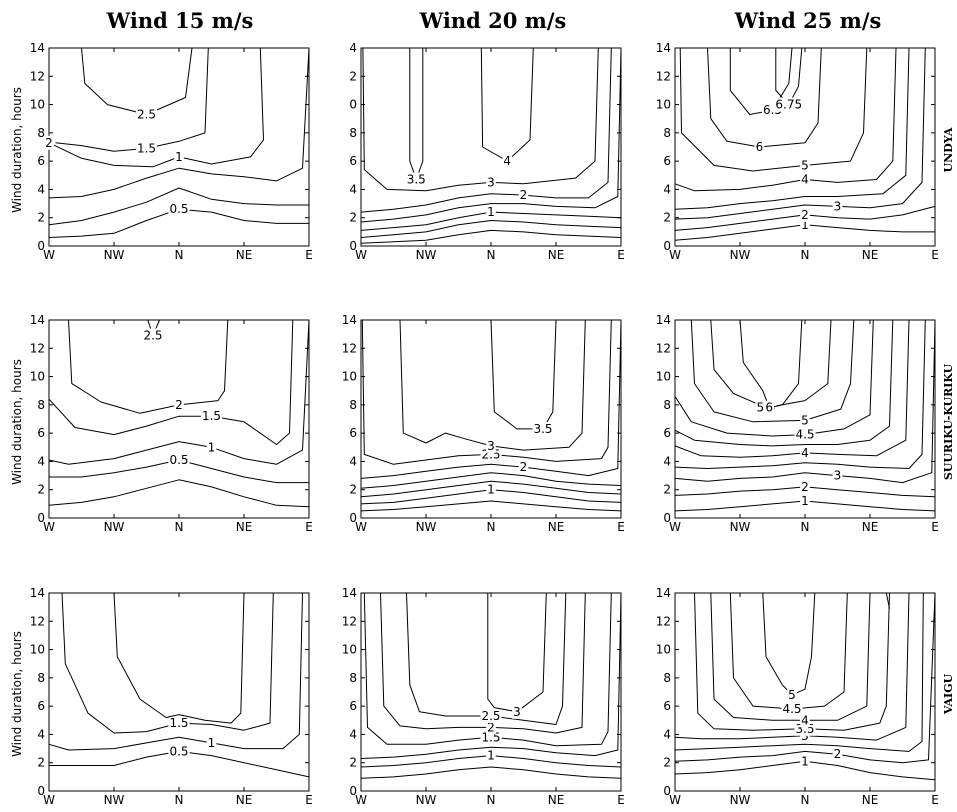  What do you see at coordinates (179, 419) in the screenshot?
I see `plot-frame` at bounding box center [179, 419].